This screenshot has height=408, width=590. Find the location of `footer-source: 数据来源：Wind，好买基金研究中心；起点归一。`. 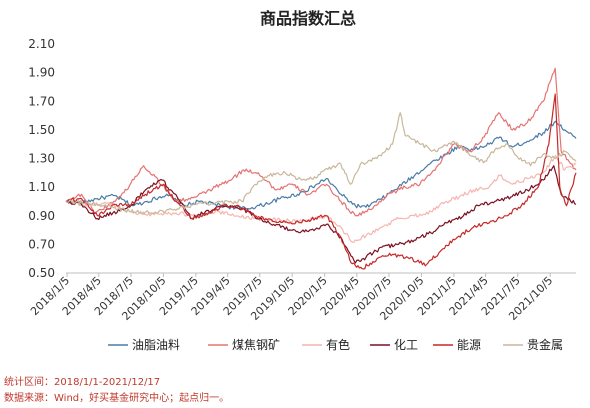

footer-source: 数据来源：Wind，好买基金研究中心；起点归一。 is located at coordinates (117, 398).